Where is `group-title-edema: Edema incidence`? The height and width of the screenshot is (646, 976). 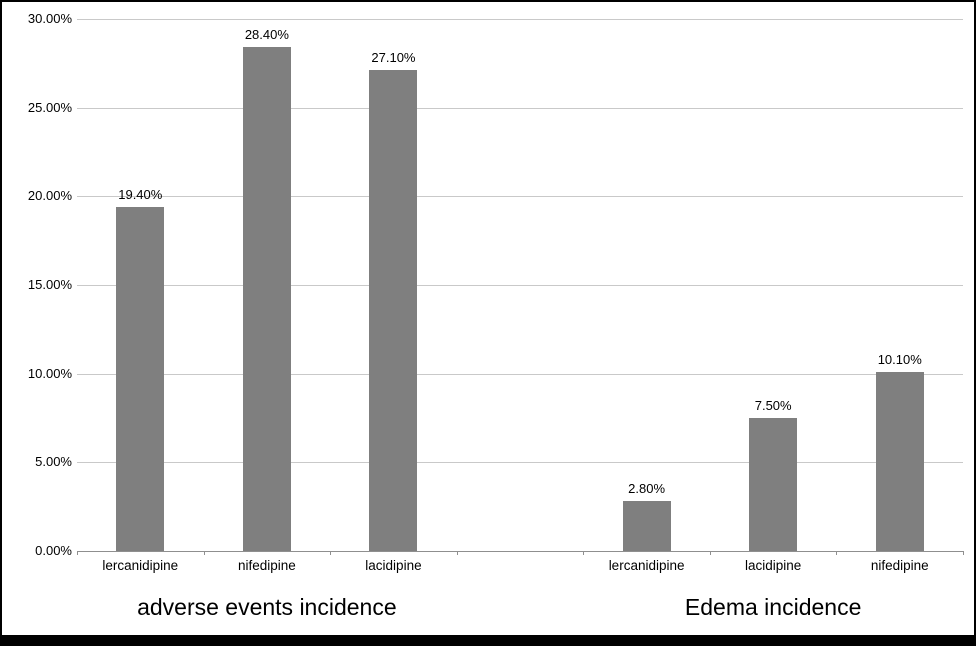 group-title-edema: Edema incidence is located at coordinates (773, 607).